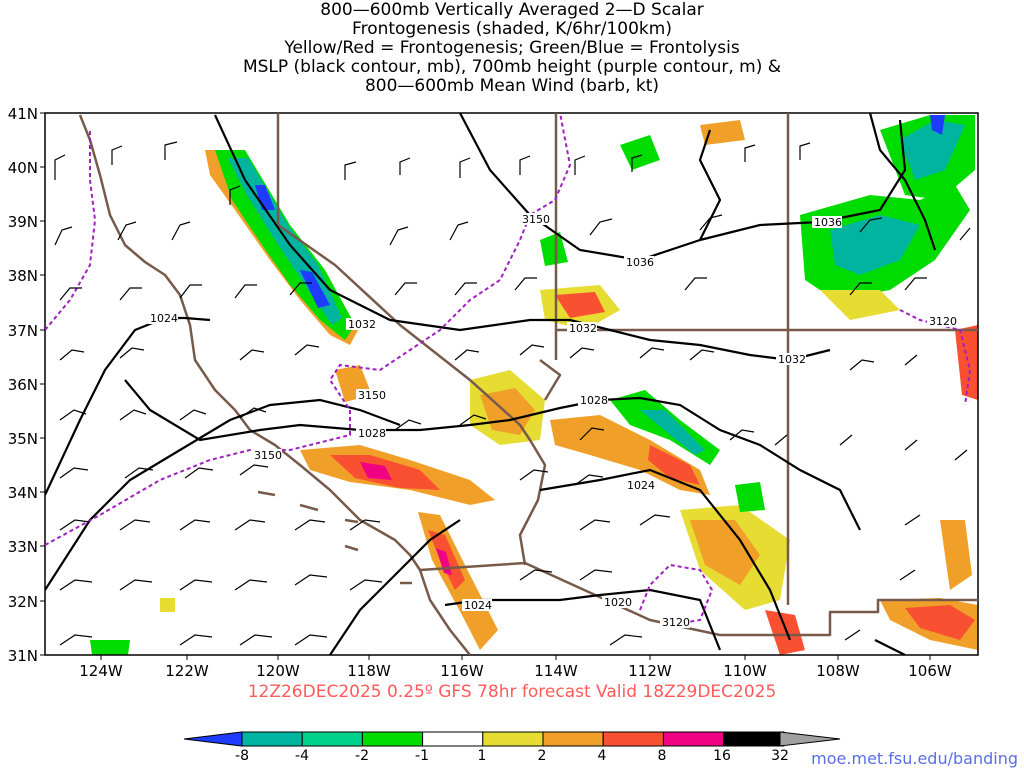 The height and width of the screenshot is (768, 1024). What do you see at coordinates (462, 671) in the screenshot?
I see `lon-label: 116W` at bounding box center [462, 671].